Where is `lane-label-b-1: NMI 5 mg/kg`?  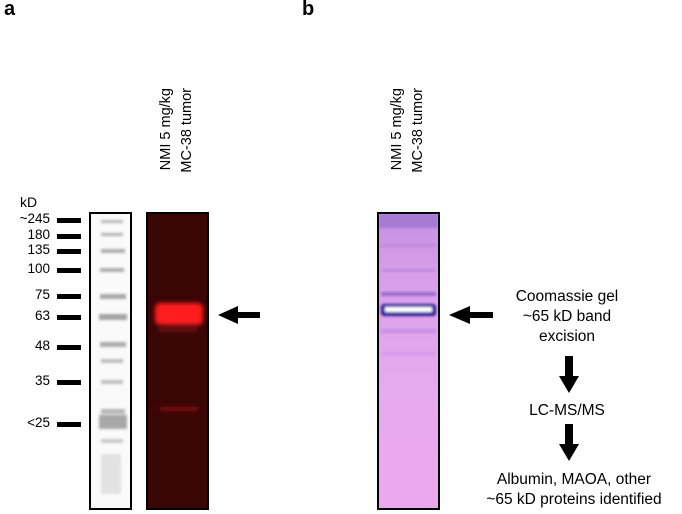
lane-label-b-1: NMI 5 mg/kg is located at coordinates (397, 129).